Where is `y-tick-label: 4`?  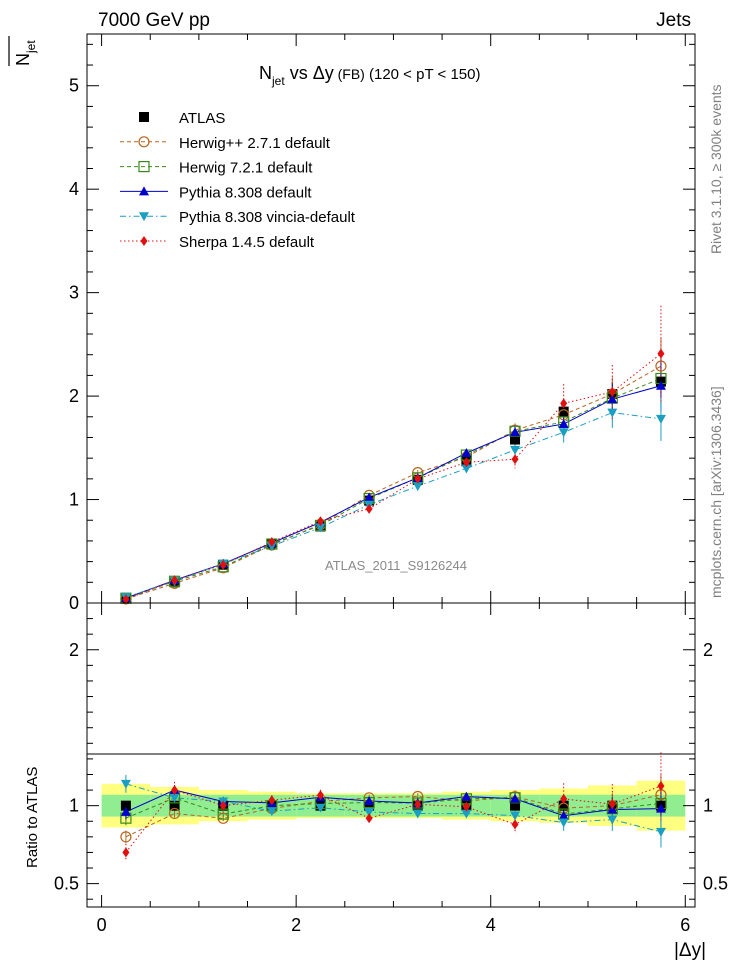
y-tick-label: 4 is located at coordinates (74, 189).